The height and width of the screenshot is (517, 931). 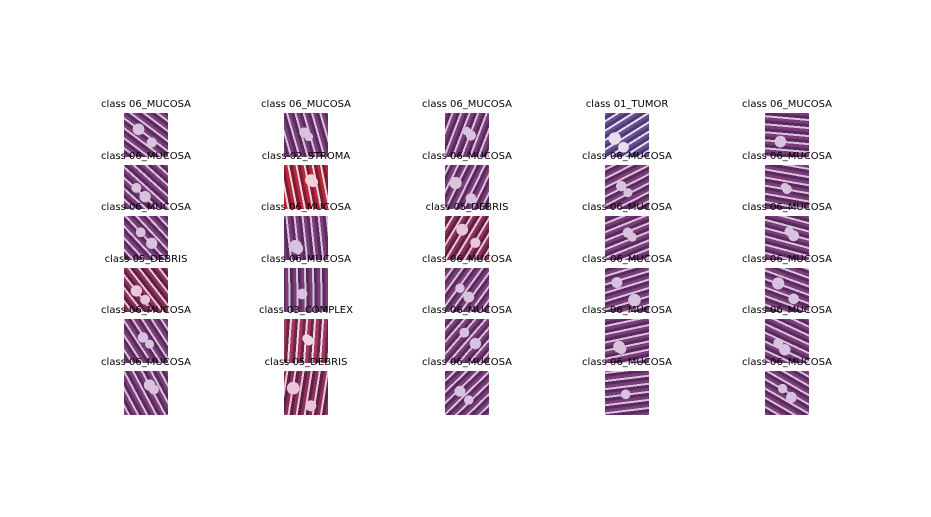 What do you see at coordinates (627, 104) in the screenshot?
I see `thumbnail-title: class 01_TUMOR` at bounding box center [627, 104].